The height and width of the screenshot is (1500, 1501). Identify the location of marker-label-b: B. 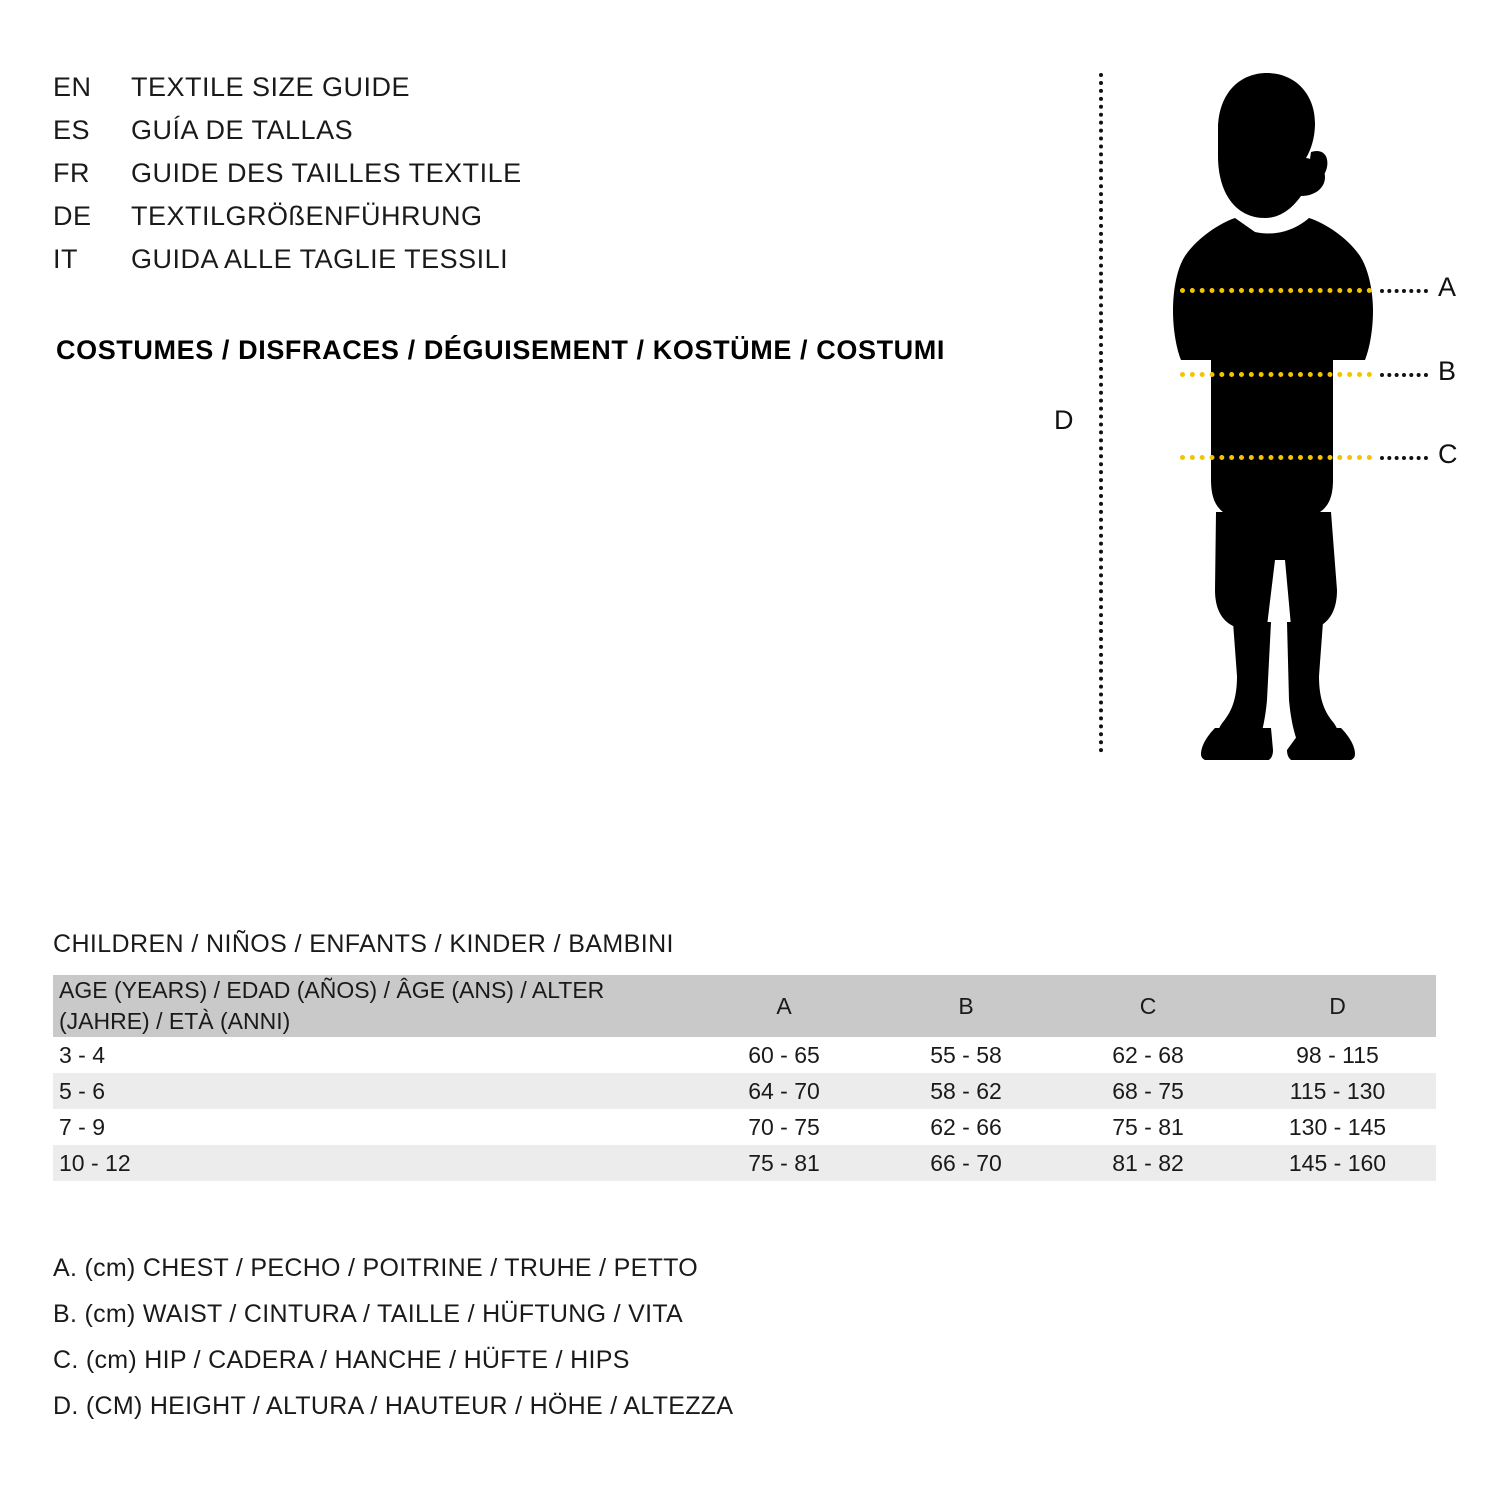
(1447, 371).